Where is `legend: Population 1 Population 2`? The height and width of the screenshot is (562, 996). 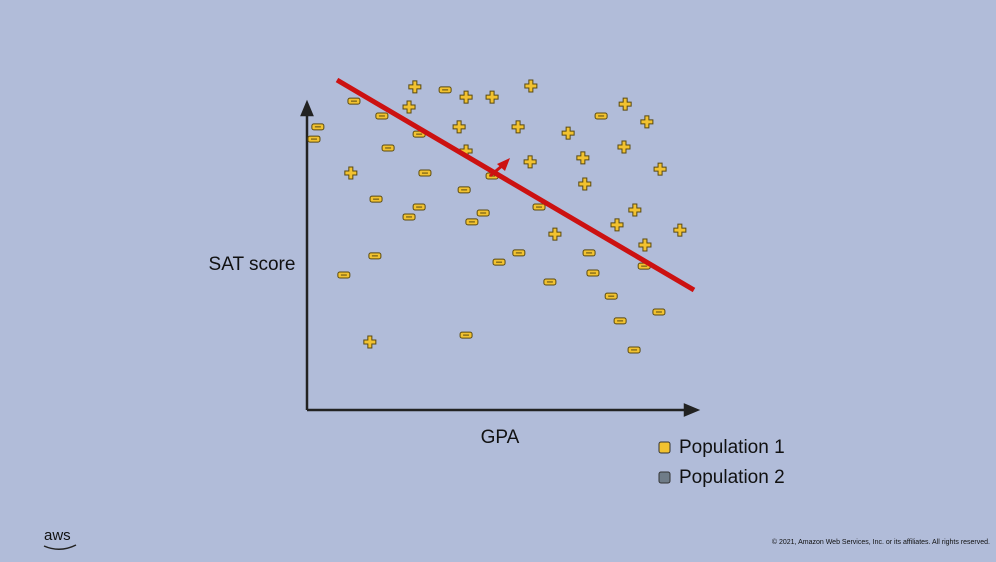
legend: Population 1 Population 2 is located at coordinates (721, 462).